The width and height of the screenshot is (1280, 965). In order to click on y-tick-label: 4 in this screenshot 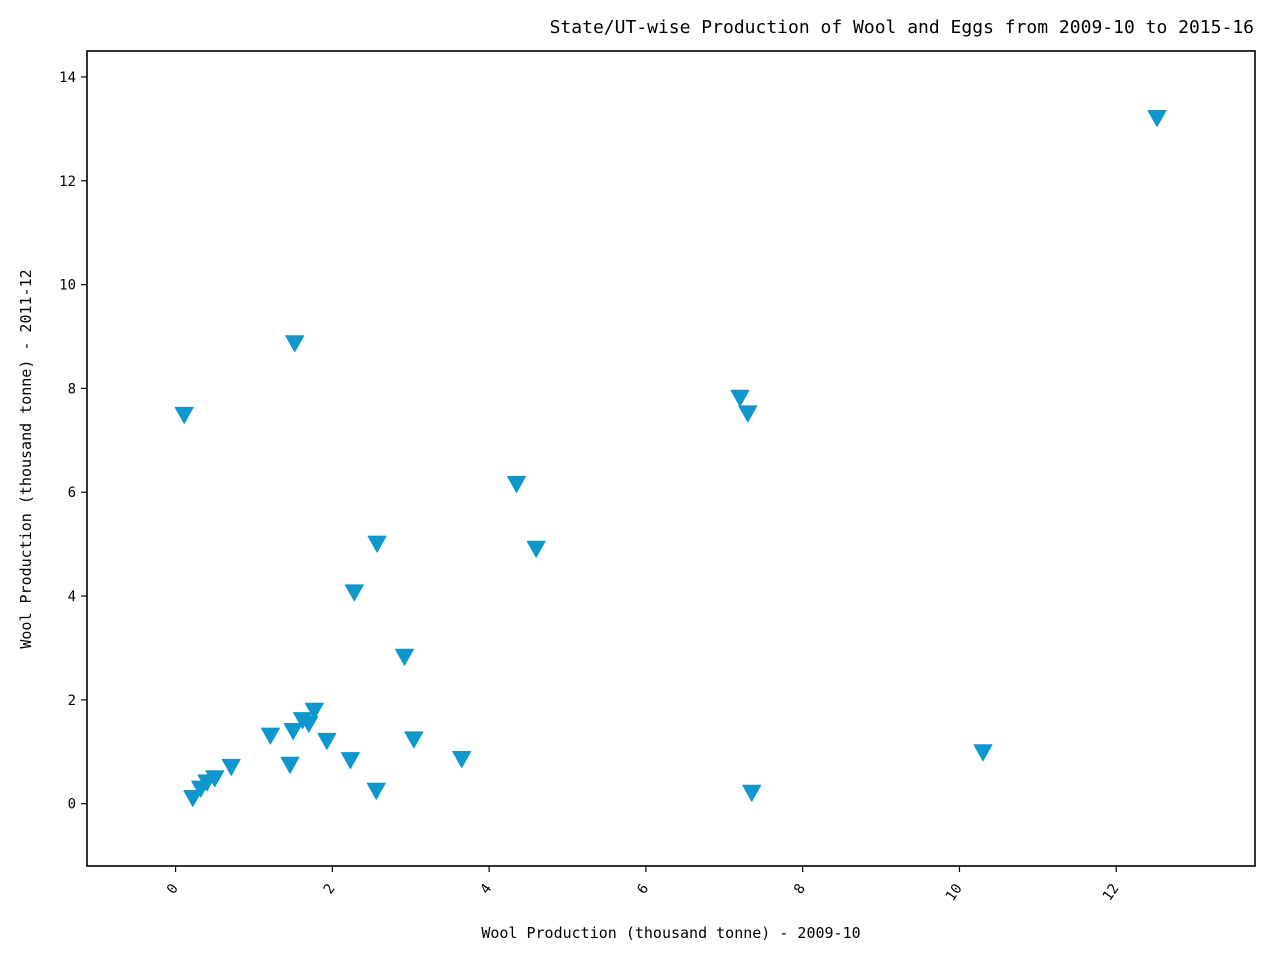, I will do `click(72, 597)`.